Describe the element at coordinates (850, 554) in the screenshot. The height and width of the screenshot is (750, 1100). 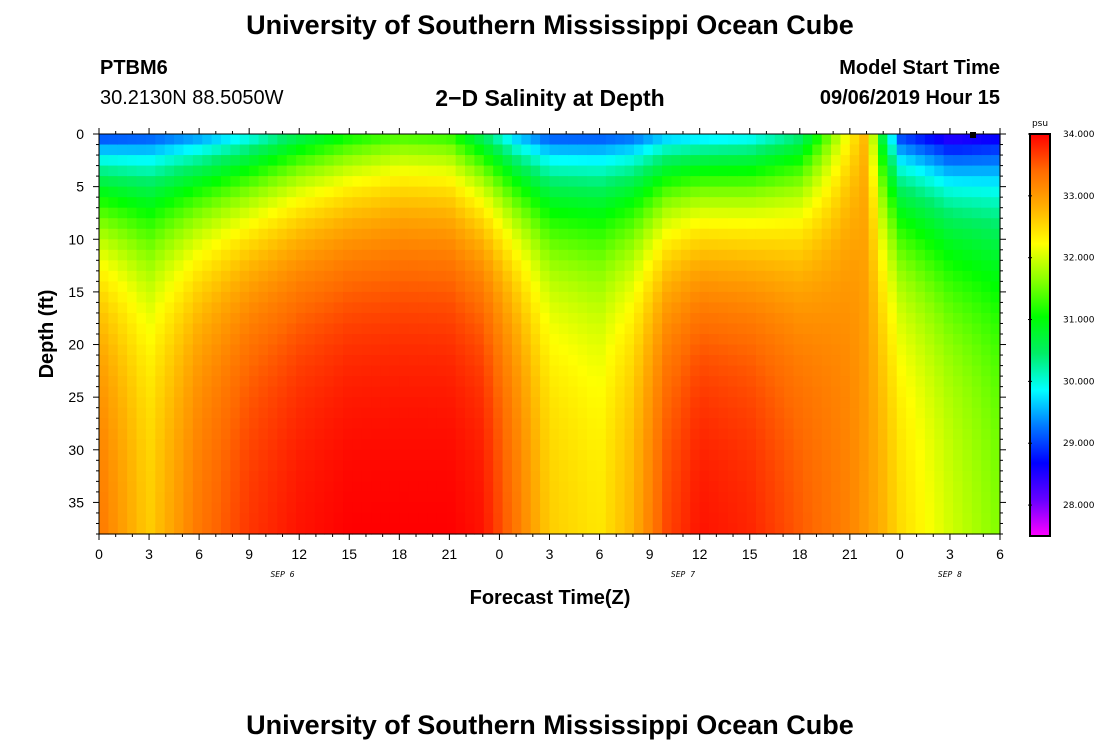
I see `x-tick-label: 21` at that location.